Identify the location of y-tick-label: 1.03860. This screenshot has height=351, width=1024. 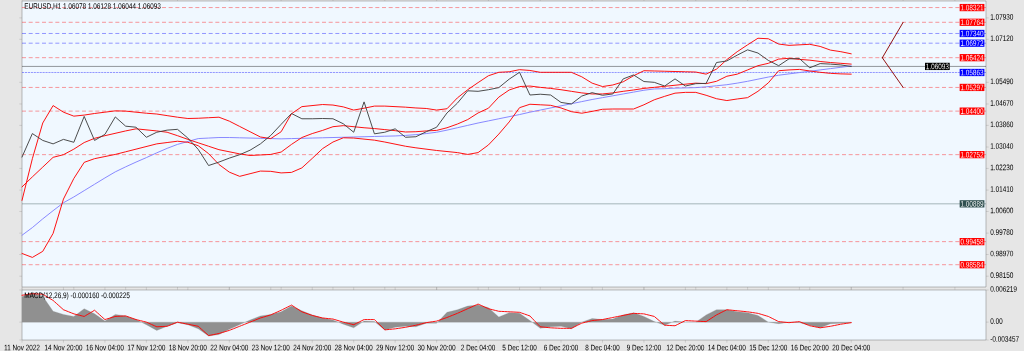
(1002, 124).